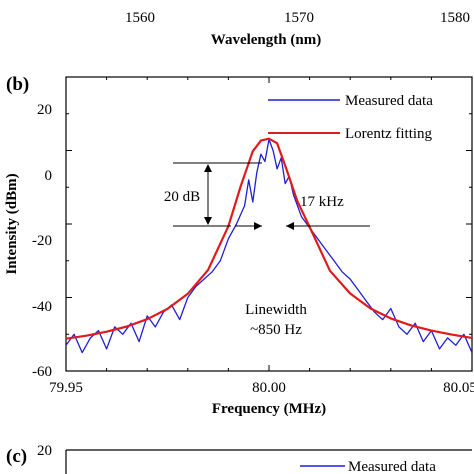 This screenshot has width=474, height=474. I want to click on panel-b-label: (b), so click(17, 84).